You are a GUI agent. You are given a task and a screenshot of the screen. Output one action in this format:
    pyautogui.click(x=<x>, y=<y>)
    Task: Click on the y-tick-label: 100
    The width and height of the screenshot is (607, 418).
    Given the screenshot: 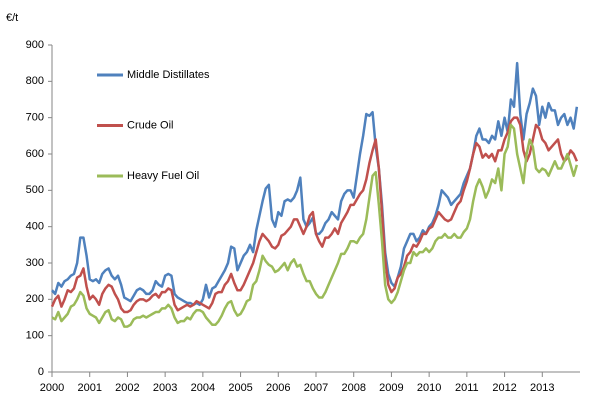 What is the action you would take?
    pyautogui.click(x=35, y=336)
    